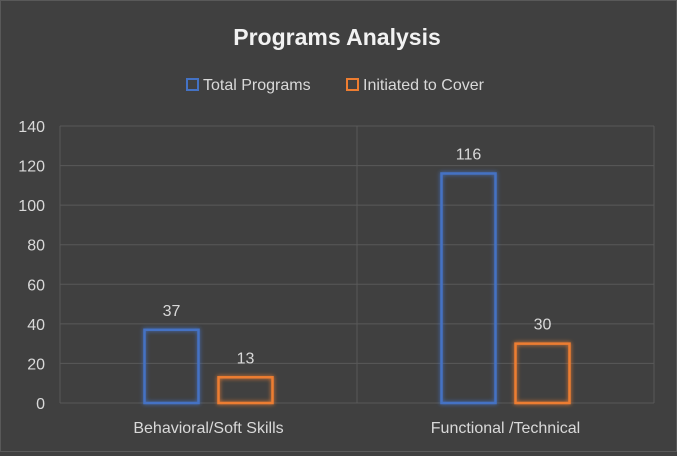  I want to click on chart-title: Programs Analysis, so click(337, 37).